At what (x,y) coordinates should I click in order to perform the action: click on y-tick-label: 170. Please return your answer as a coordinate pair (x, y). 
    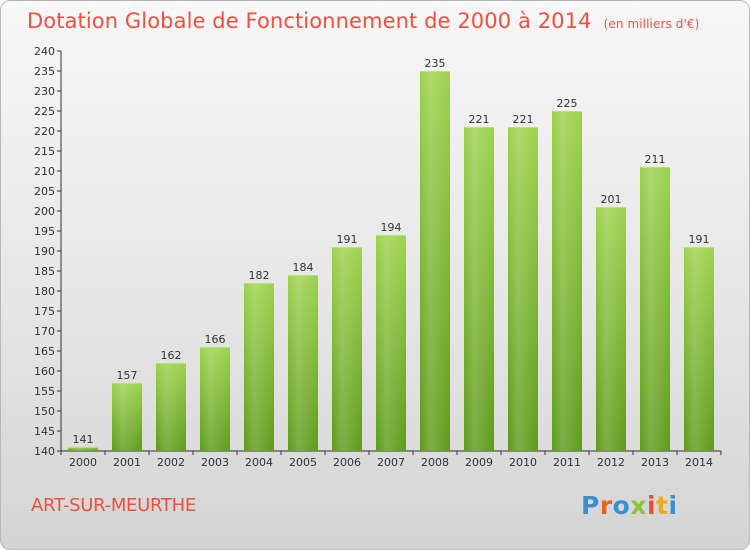
    Looking at the image, I should click on (44, 331).